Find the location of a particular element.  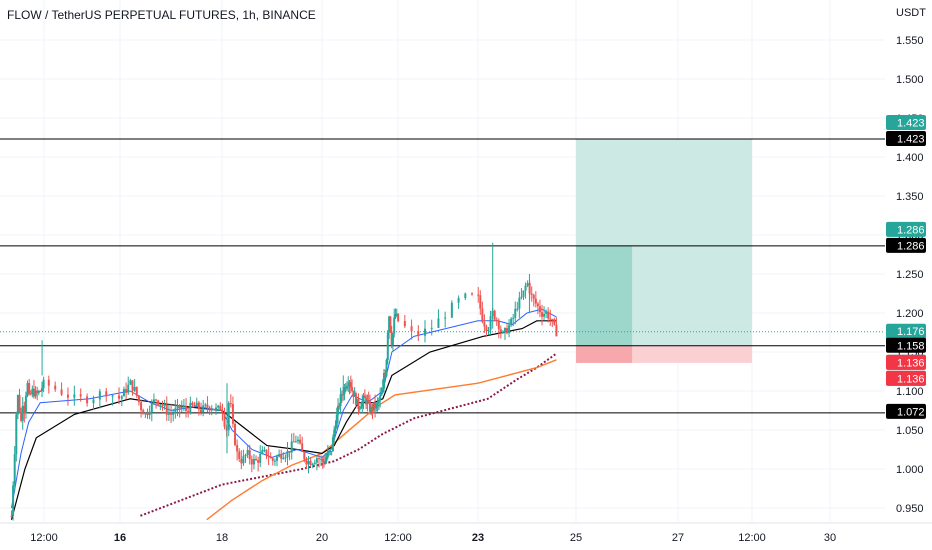

y-tick-label: 1.100 is located at coordinates (910, 392).